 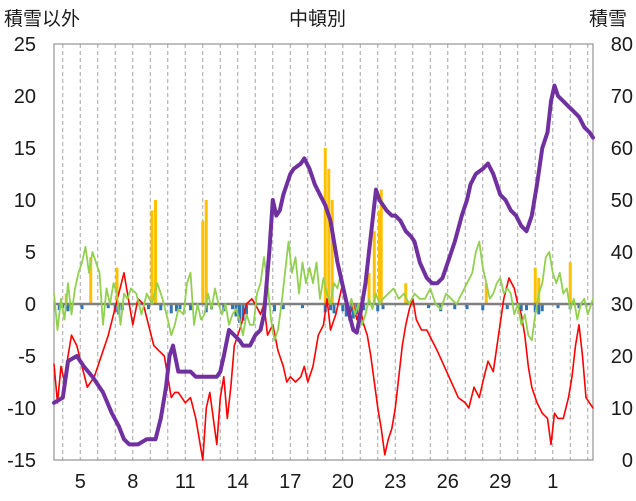 I want to click on x-tick-label: 26, so click(x=448, y=482).